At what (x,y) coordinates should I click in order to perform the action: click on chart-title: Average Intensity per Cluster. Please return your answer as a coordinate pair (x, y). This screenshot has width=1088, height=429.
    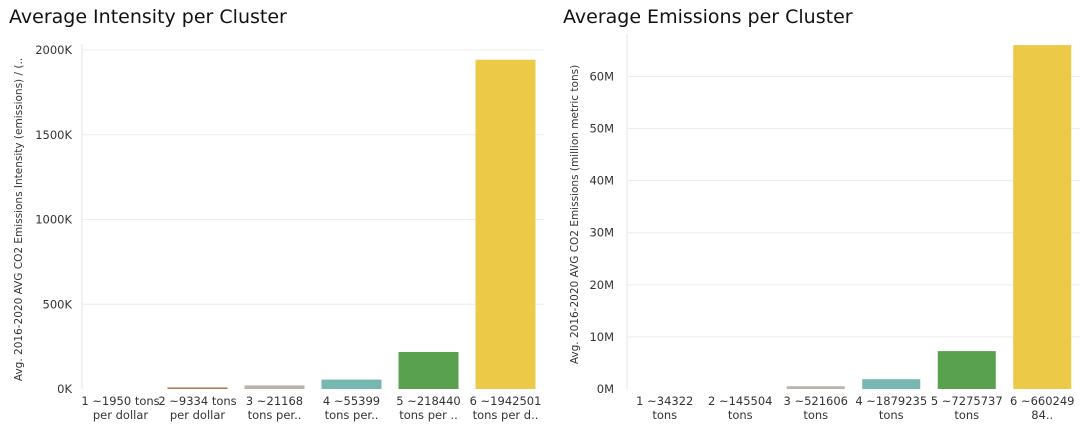
    Looking at the image, I should click on (148, 17).